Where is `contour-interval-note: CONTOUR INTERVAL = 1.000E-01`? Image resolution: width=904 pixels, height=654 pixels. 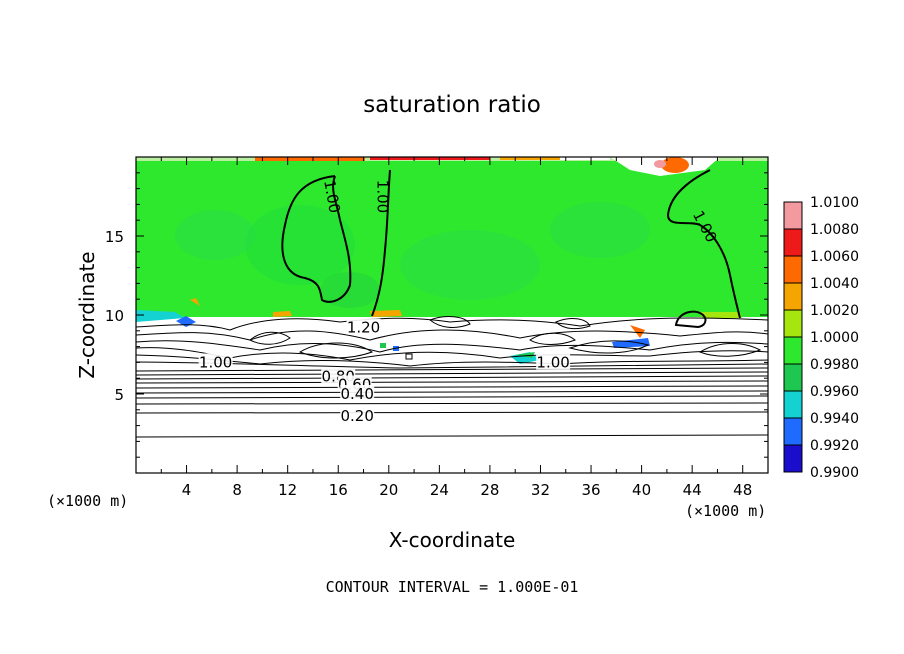 contour-interval-note: CONTOUR INTERVAL = 1.000E-01 is located at coordinates (452, 587).